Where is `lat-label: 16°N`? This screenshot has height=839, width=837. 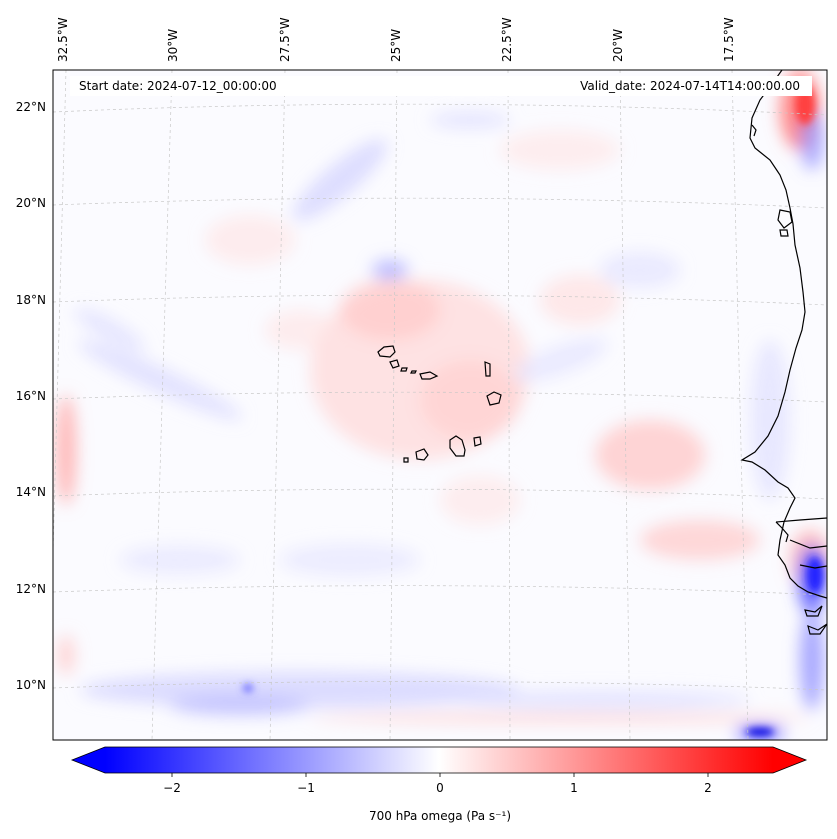
lat-label: 16°N is located at coordinates (31, 396).